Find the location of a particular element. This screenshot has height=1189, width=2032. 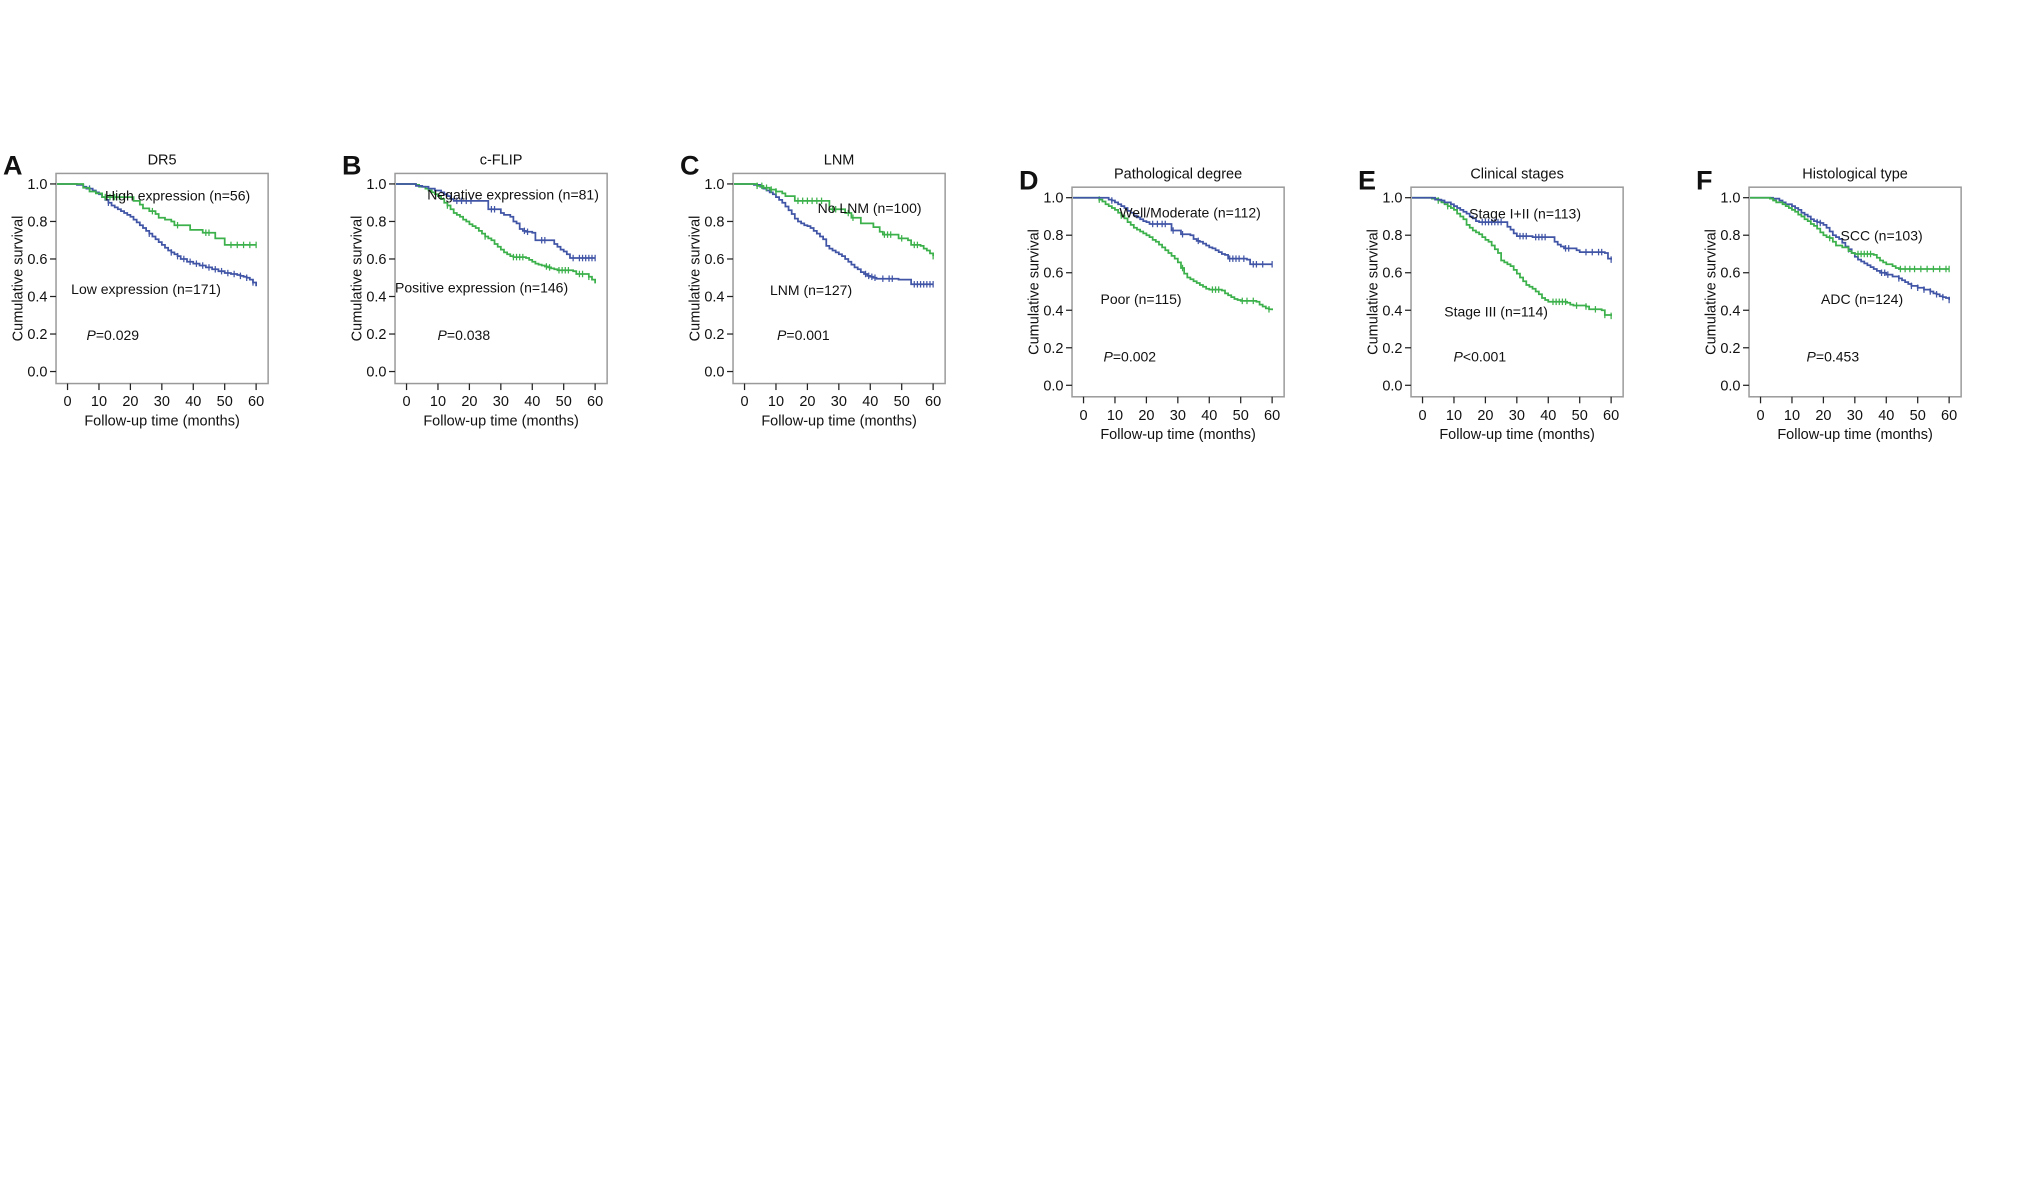

panel-title: Pathological degree is located at coordinates (1178, 175).